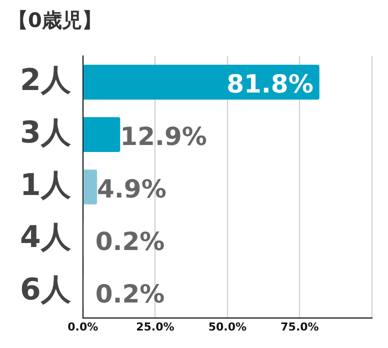  What do you see at coordinates (131, 189) in the screenshot?
I see `data-label: 4.9%` at bounding box center [131, 189].